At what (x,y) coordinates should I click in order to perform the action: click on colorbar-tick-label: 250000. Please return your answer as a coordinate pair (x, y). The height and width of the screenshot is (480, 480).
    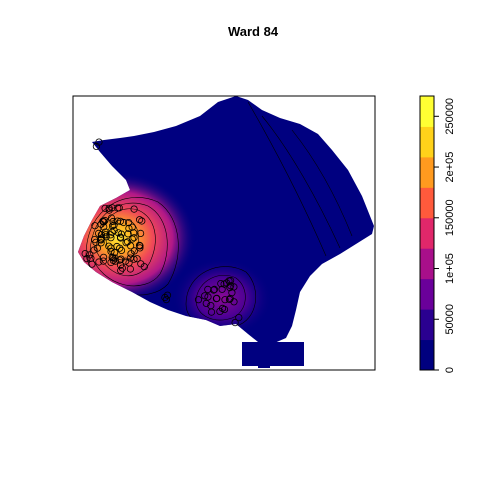
    Looking at the image, I should click on (450, 116).